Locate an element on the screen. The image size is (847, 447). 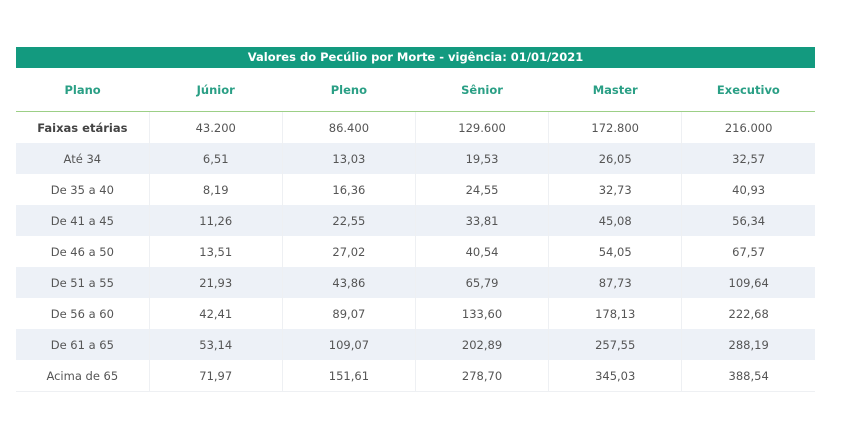
row-label: De 56 a 60 is located at coordinates (82, 313).